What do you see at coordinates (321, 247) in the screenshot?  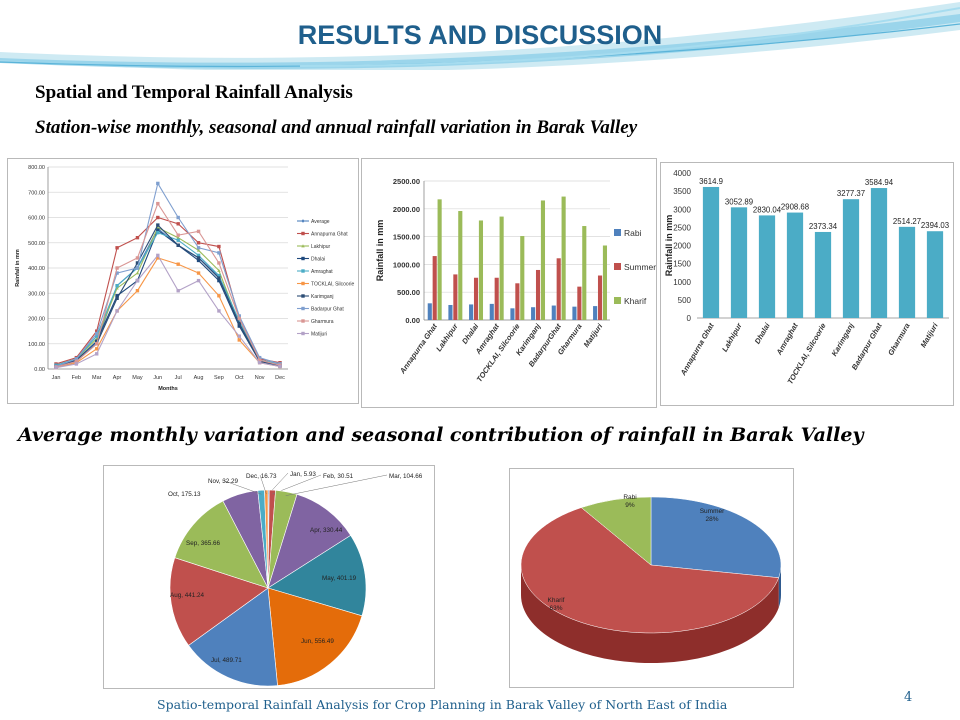 I see `legend-label: Lakhipur` at bounding box center [321, 247].